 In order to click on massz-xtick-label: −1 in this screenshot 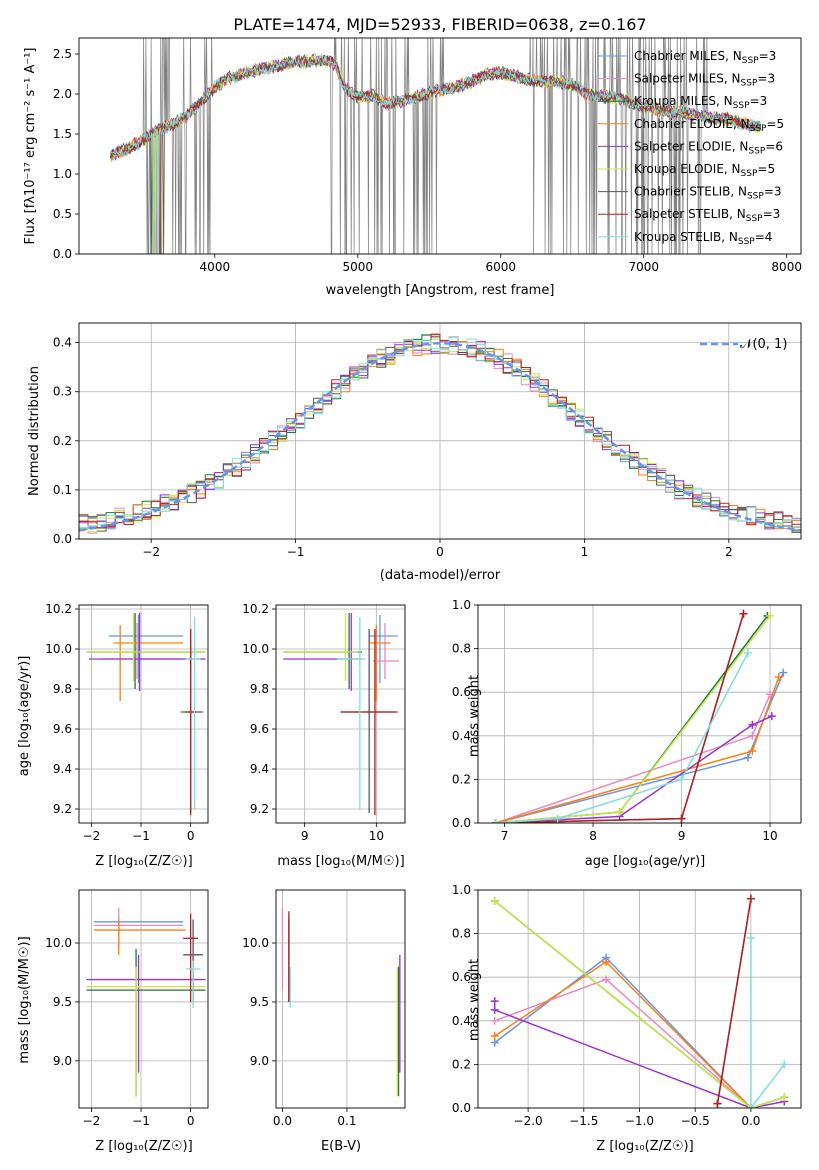, I will do `click(141, 1121)`.